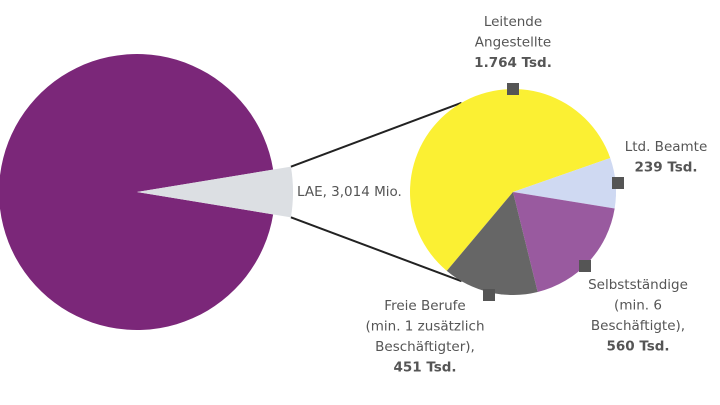 This screenshot has height=405, width=720. Describe the element at coordinates (638, 306) in the screenshot. I see `slice-label: (min. 6` at that location.